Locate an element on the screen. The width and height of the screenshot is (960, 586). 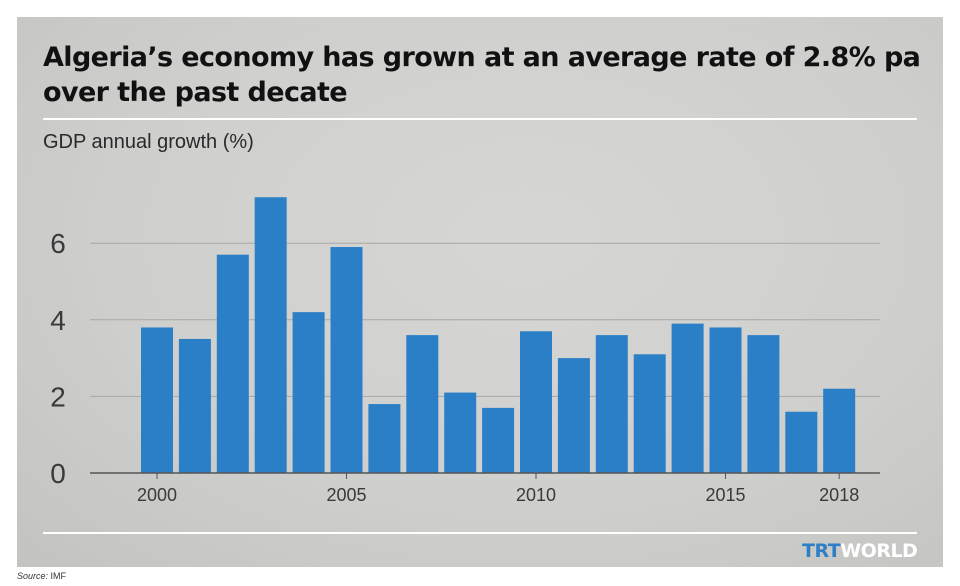
bar-2001 is located at coordinates (194, 405).